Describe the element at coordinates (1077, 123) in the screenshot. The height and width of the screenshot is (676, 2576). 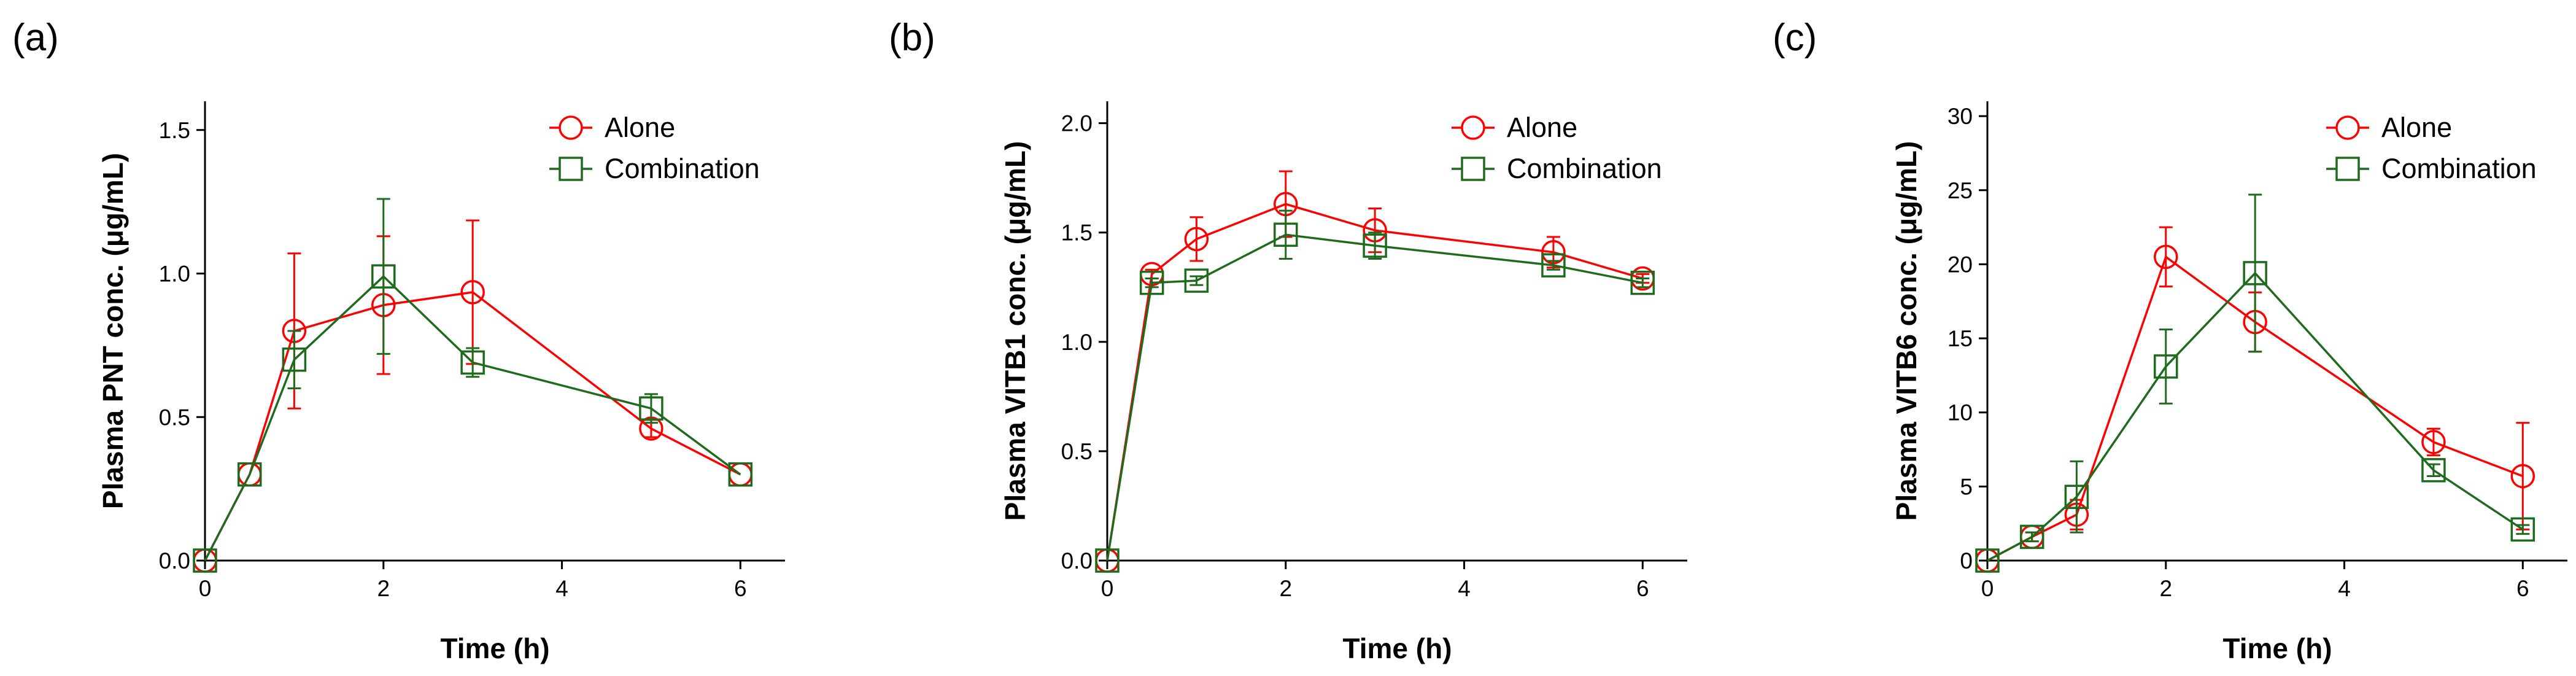
I see `y-tick-label: 2.0` at that location.